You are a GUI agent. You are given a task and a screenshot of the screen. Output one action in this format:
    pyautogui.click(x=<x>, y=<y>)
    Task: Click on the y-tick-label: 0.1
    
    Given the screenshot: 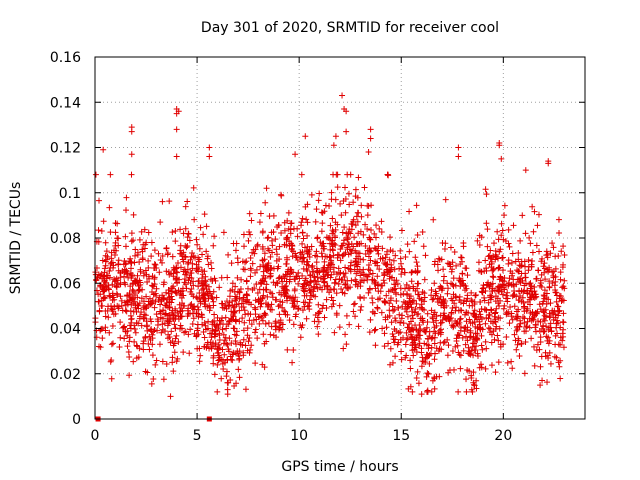 What is the action you would take?
    pyautogui.click(x=70, y=194)
    